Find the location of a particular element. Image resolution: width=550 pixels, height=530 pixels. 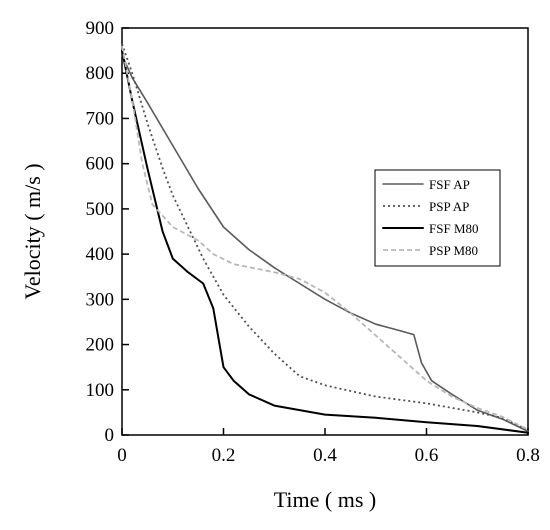

y-tick-label: 500 is located at coordinates (100, 209).